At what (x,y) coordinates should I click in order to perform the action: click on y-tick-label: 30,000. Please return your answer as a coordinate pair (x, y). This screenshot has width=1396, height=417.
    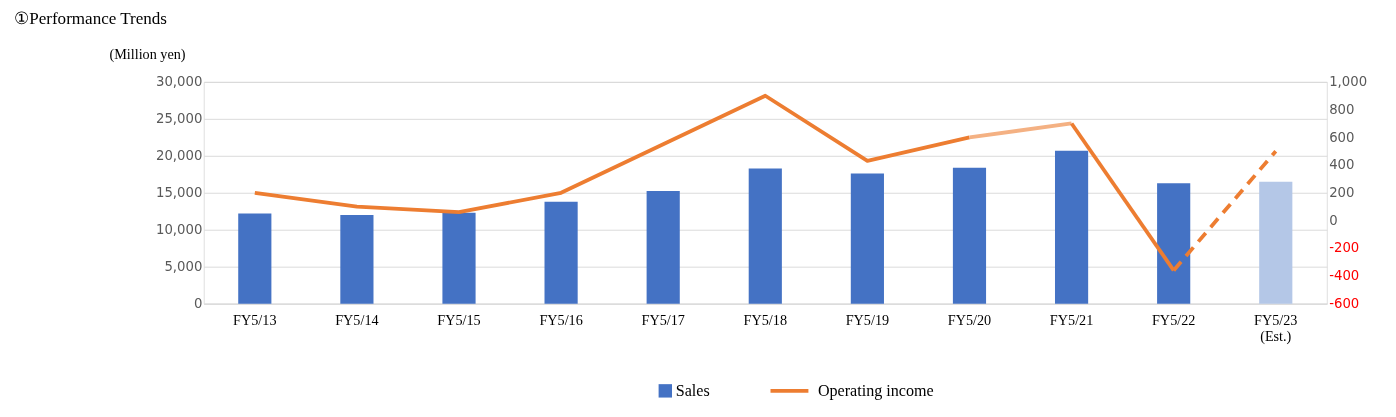
    Looking at the image, I should click on (179, 82).